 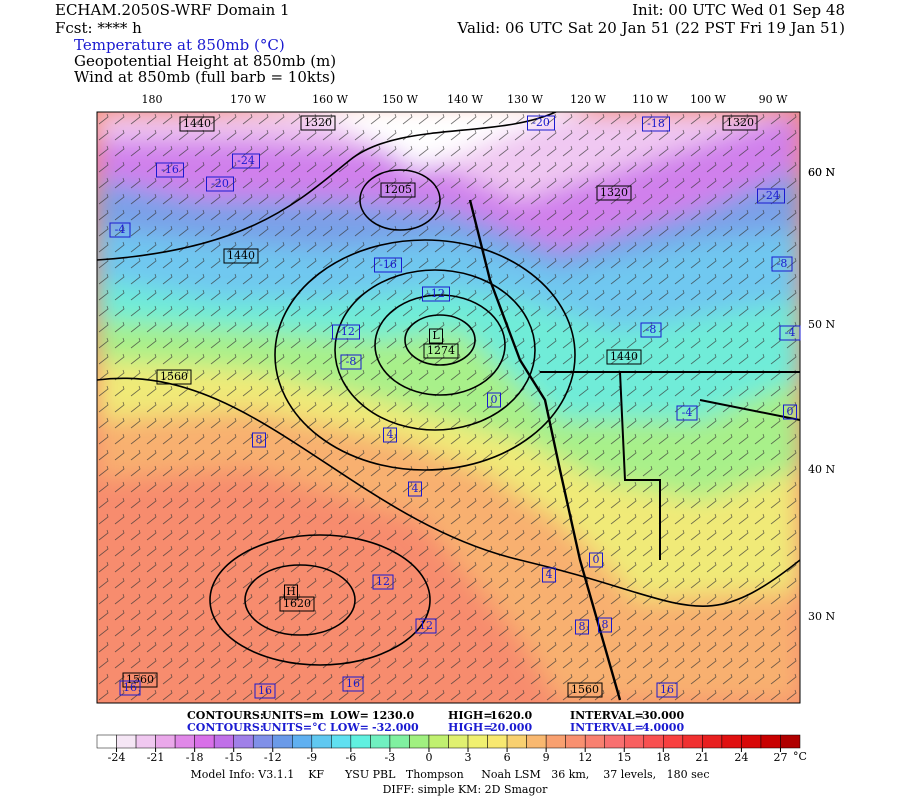 What do you see at coordinates (330, 99) in the screenshot?
I see `longitude-label: 160 W` at bounding box center [330, 99].